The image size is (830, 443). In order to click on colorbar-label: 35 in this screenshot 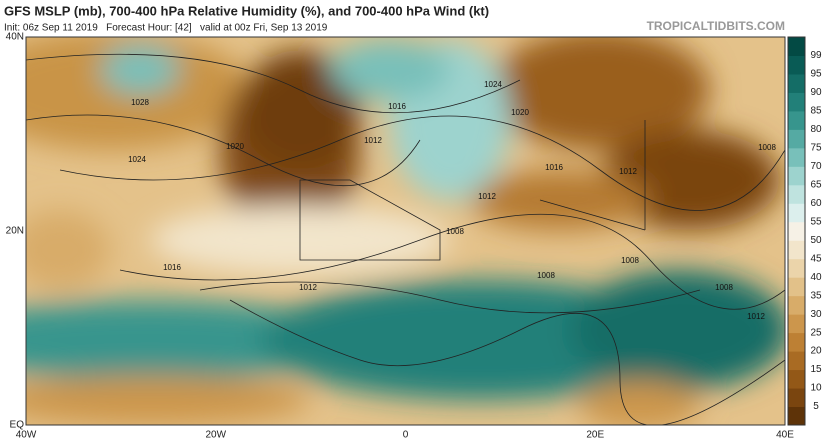, I will do `click(816, 295)`.